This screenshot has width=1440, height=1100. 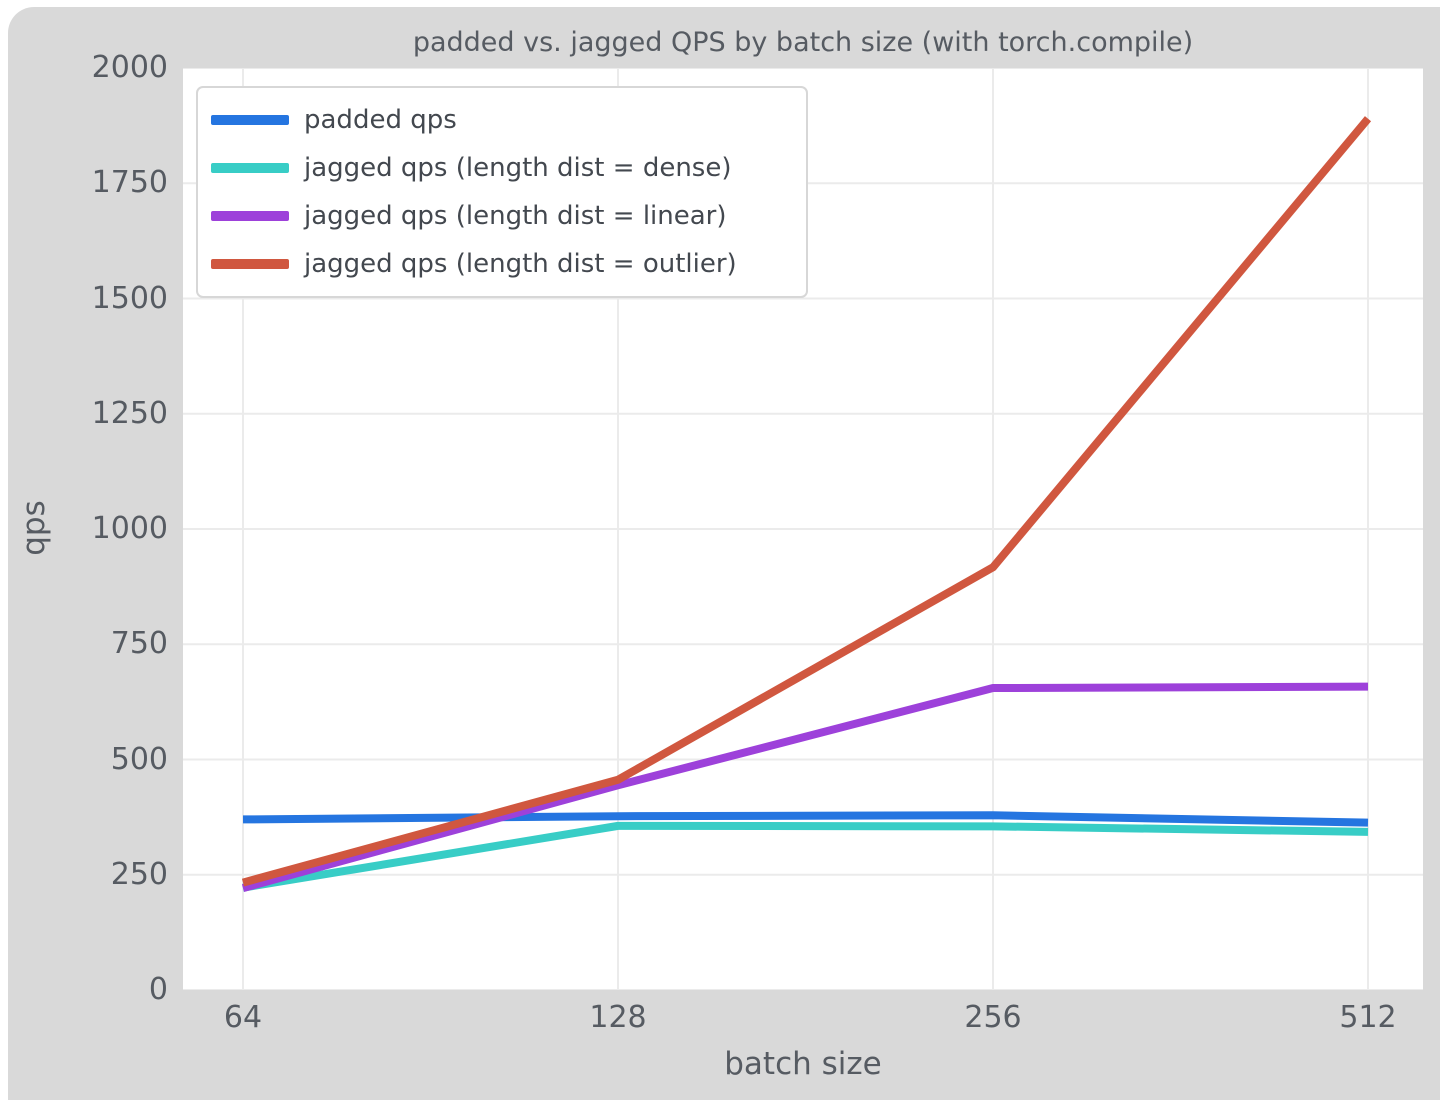 I want to click on legend-item: jagged qps (length dist = outlier), so click(x=501, y=264).